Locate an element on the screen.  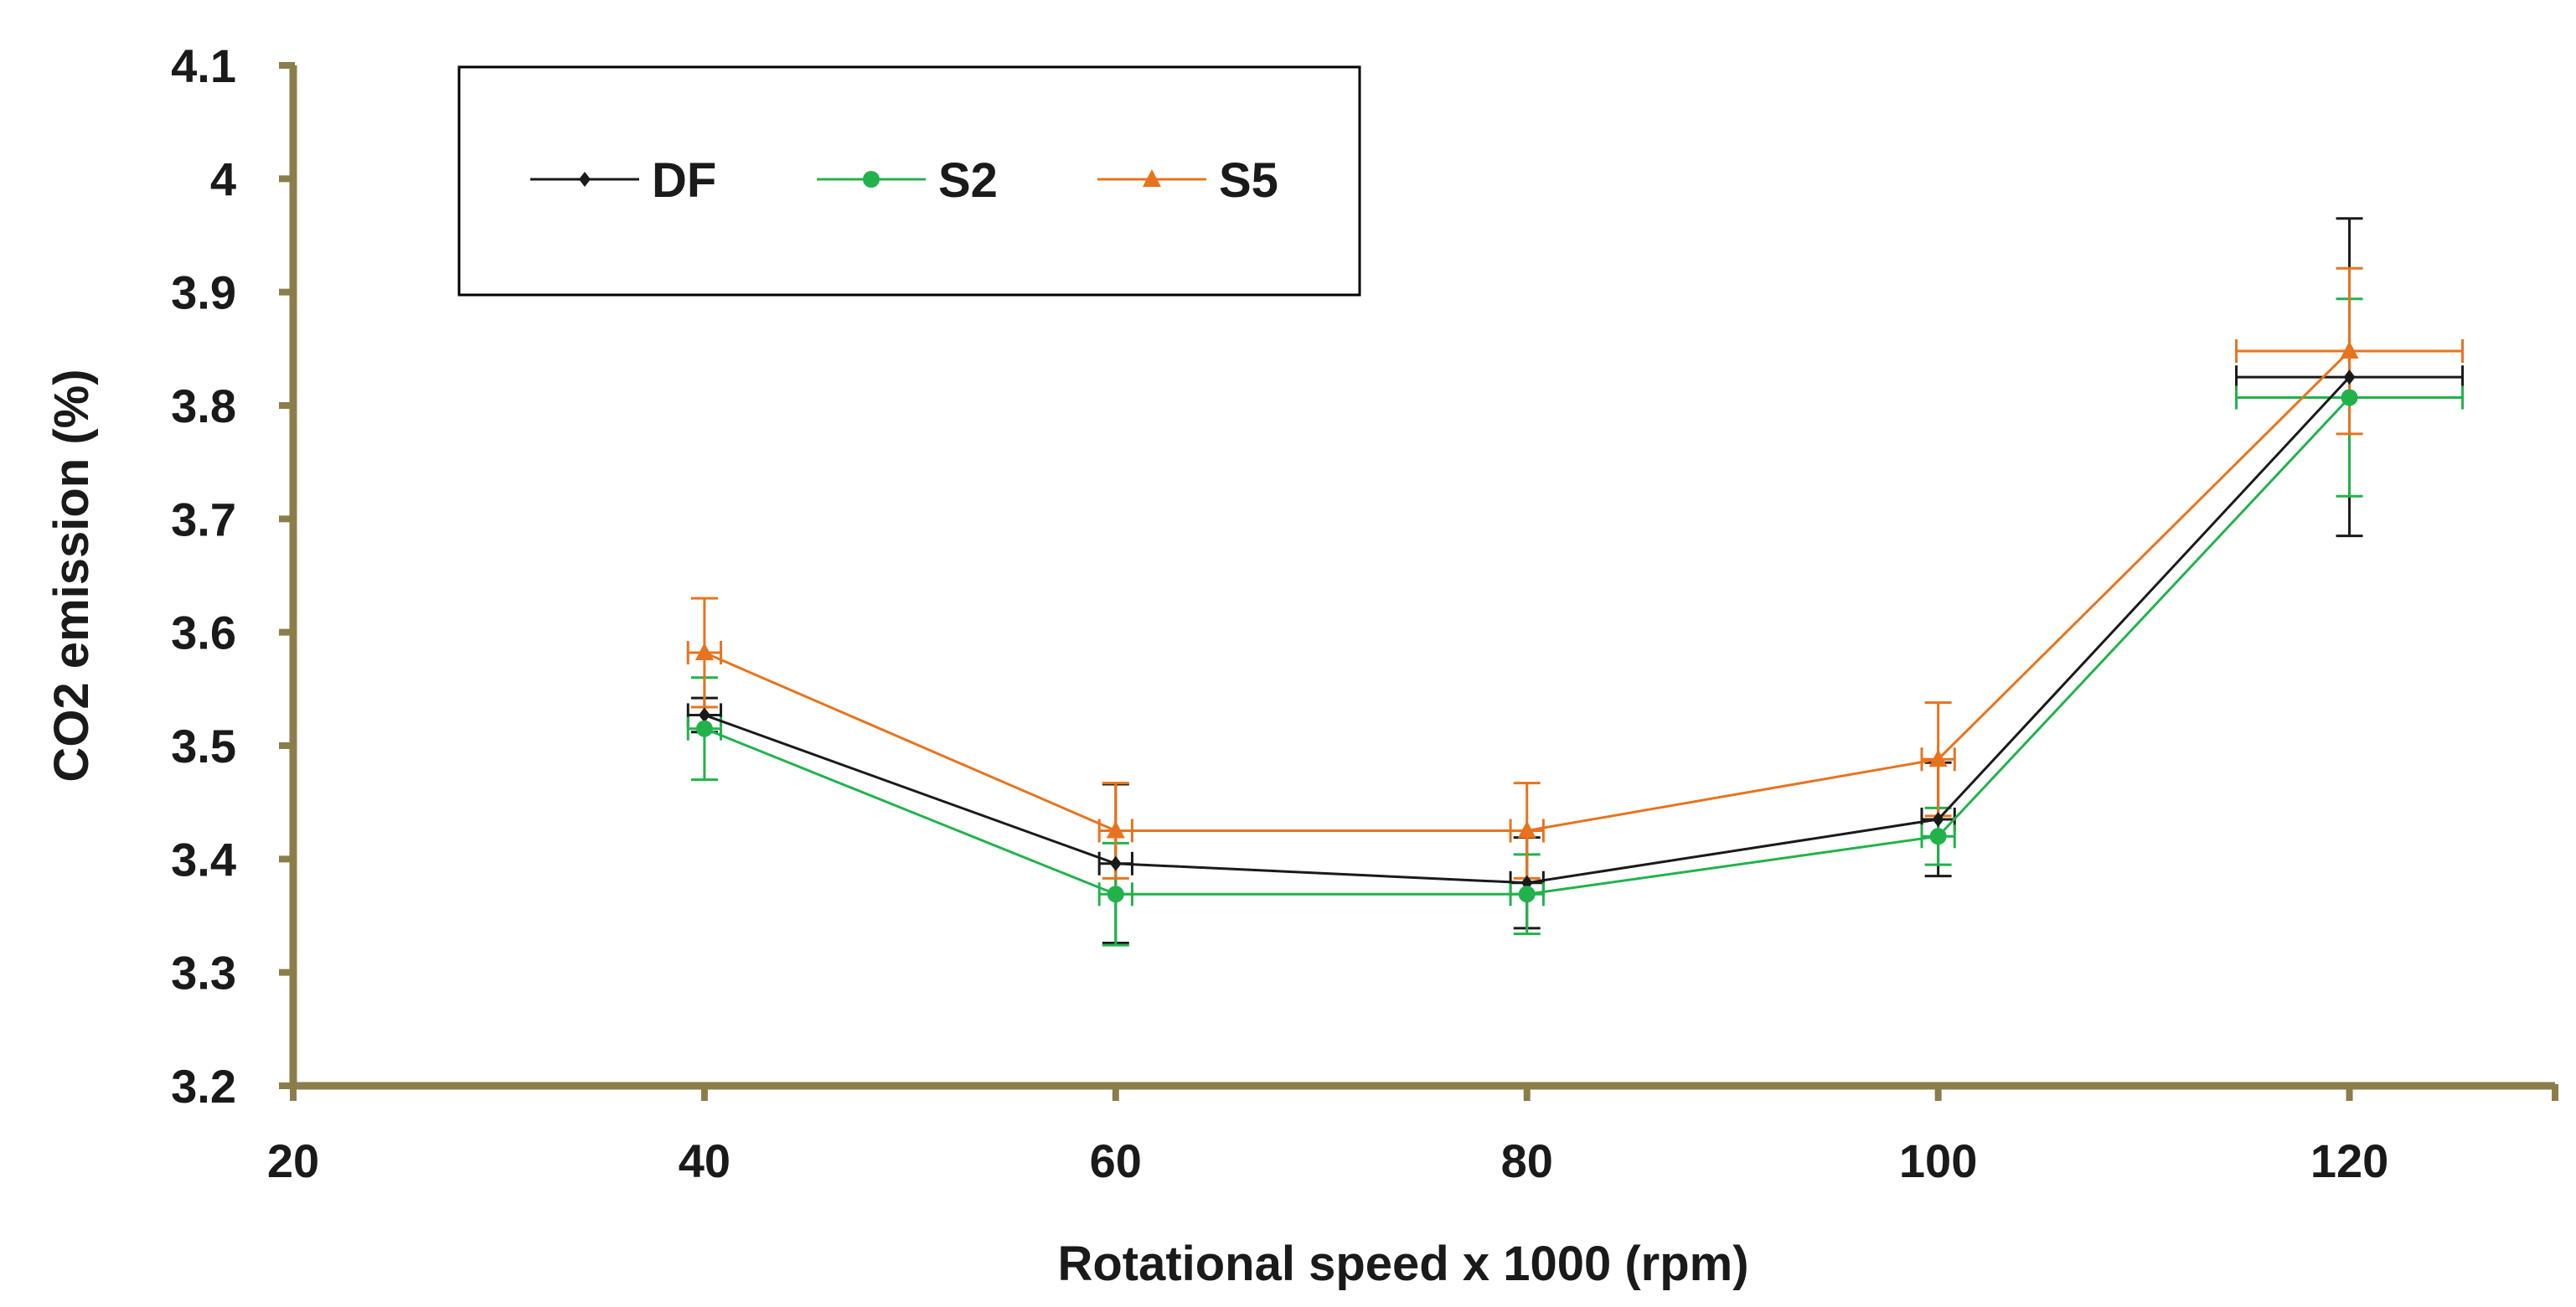
y-tick-label: 3.6 is located at coordinates (203, 633).